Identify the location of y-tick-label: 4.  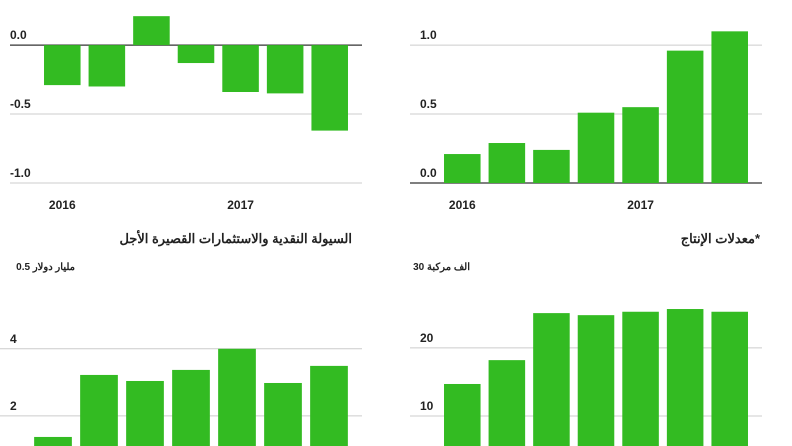
(13, 339).